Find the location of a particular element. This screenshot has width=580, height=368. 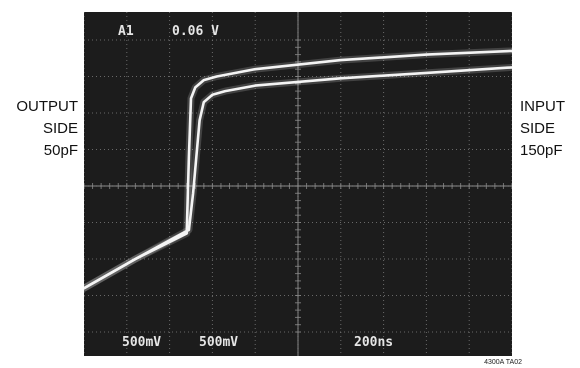

output-side-label-line-1: OUTPUT is located at coordinates (47, 106).